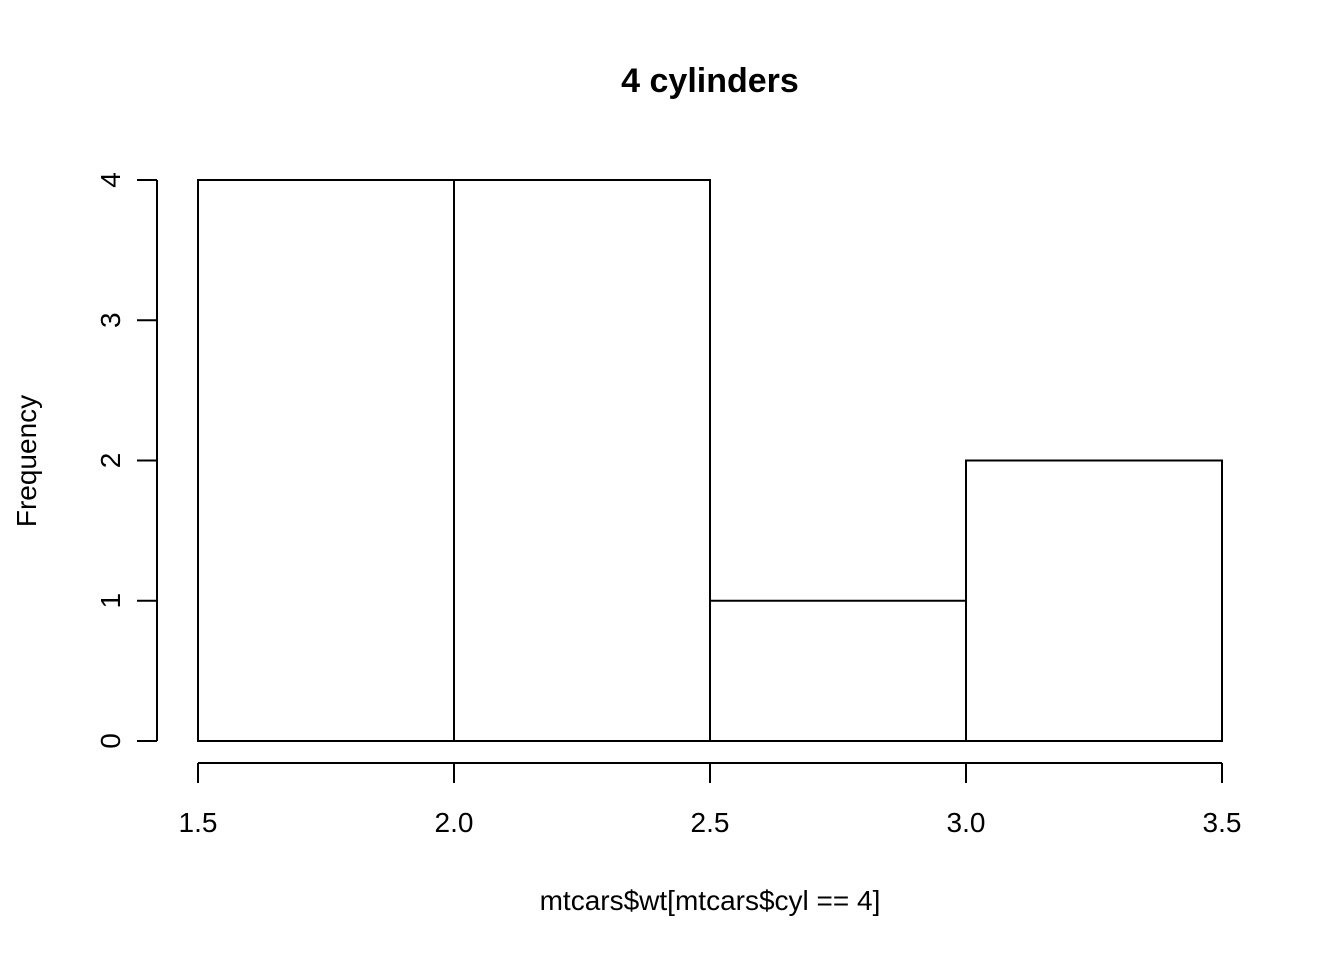  Describe the element at coordinates (710, 900) in the screenshot. I see `x-axis-label: mtcars$wt[mtcars$cyl == 4]` at that location.